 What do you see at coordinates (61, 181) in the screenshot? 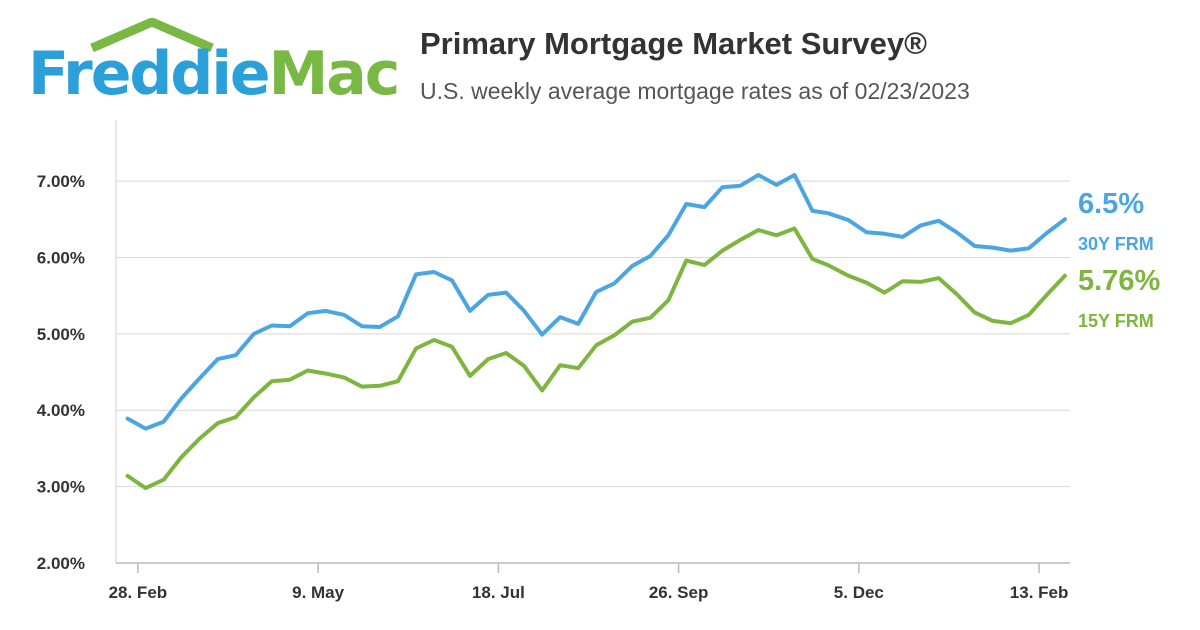
I see `y-tick-label: 7.00%` at bounding box center [61, 181].